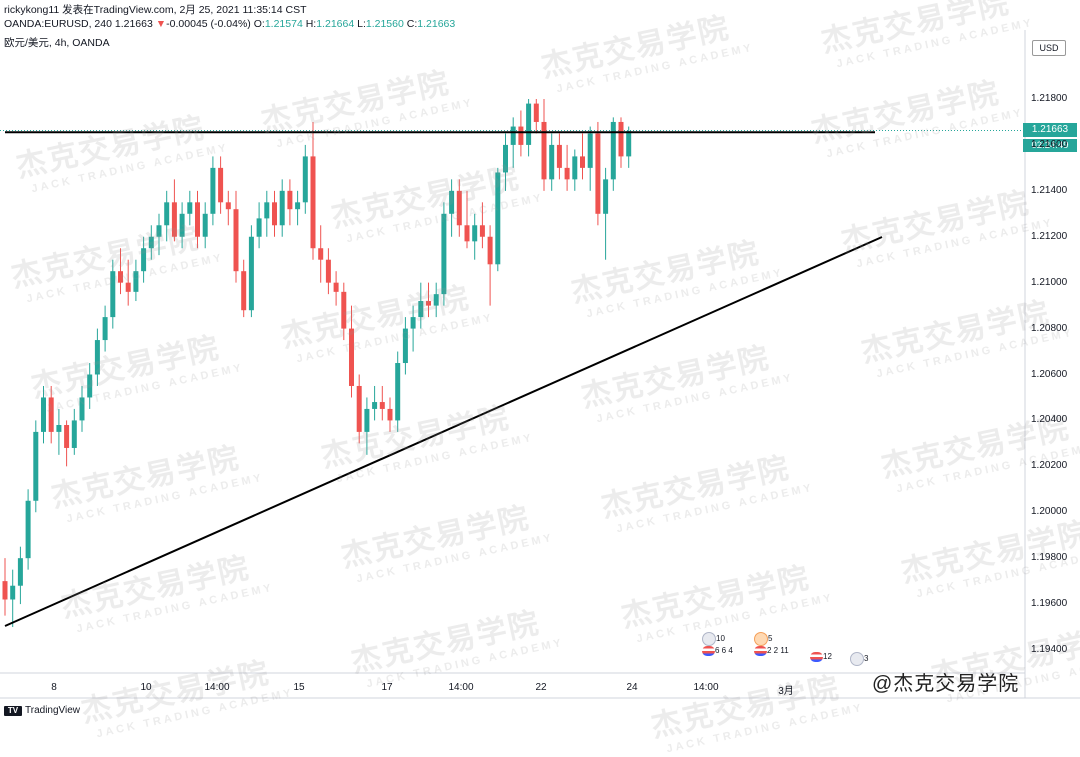 The width and height of the screenshot is (1080, 757). Describe the element at coordinates (146, 687) in the screenshot. I see `time-tick-label: 10` at that location.